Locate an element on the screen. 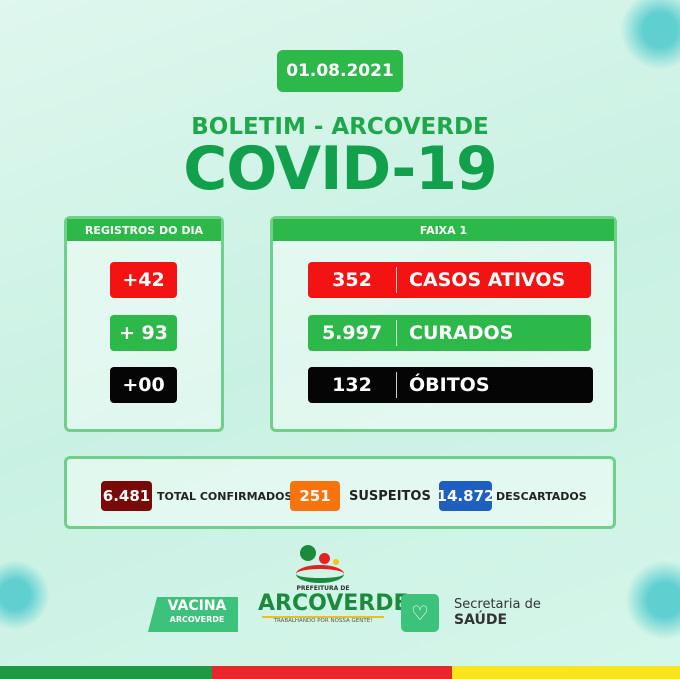 This screenshot has height=679, width=680. active-cases-value: 352 is located at coordinates (352, 280).